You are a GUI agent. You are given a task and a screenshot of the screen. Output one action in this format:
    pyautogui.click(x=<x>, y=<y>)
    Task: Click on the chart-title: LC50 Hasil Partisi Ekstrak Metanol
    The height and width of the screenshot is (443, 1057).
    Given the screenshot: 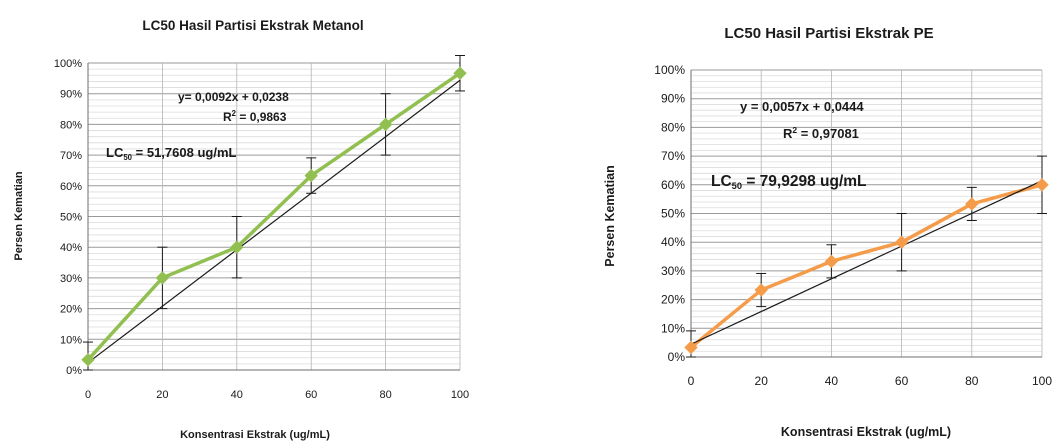 What is the action you would take?
    pyautogui.click(x=252, y=25)
    